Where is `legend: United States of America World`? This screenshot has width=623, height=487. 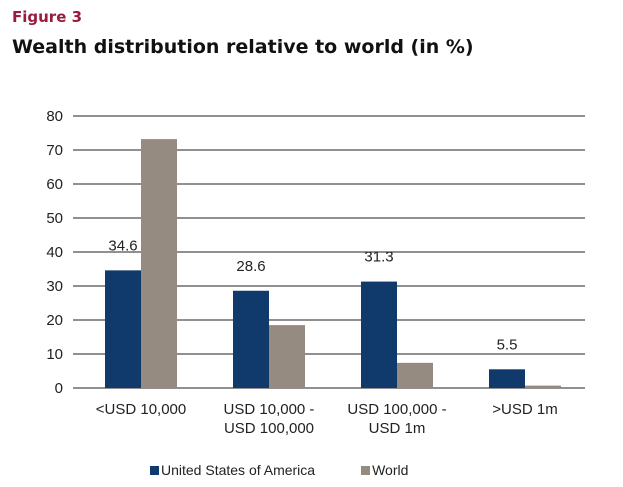
legend: United States of America World is located at coordinates (279, 470).